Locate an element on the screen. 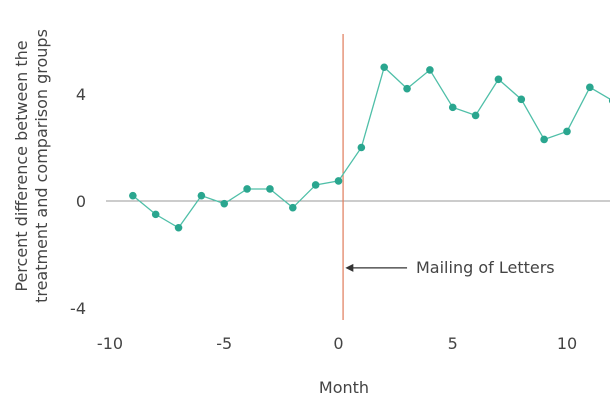 This screenshot has height=395, width=610. y-tick-label: -4 is located at coordinates (78, 308).